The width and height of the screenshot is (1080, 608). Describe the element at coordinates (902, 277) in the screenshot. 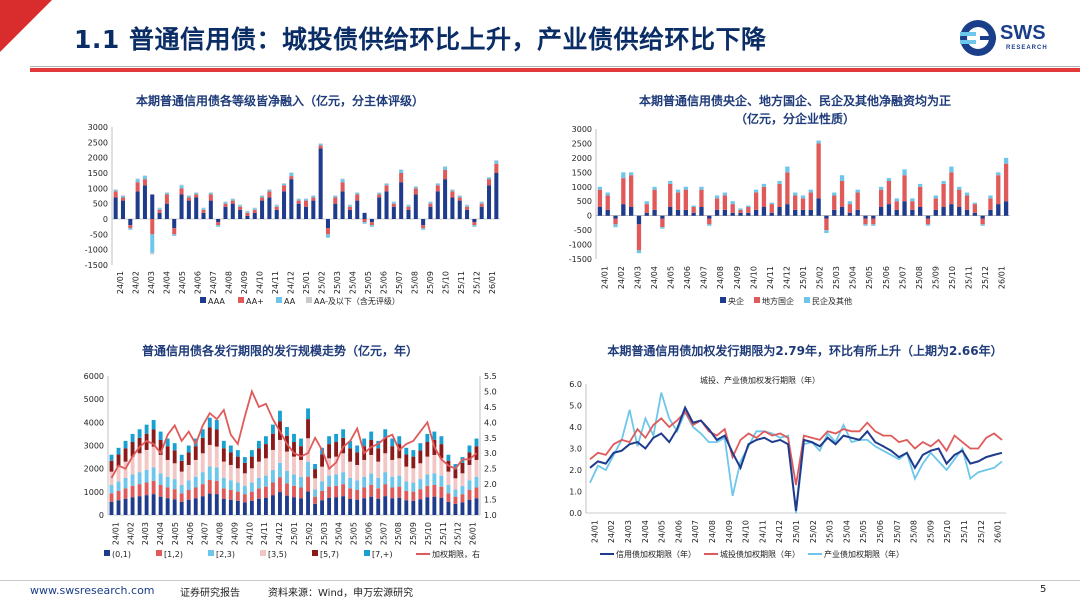

I see `c2-xtick: 25/07` at that location.